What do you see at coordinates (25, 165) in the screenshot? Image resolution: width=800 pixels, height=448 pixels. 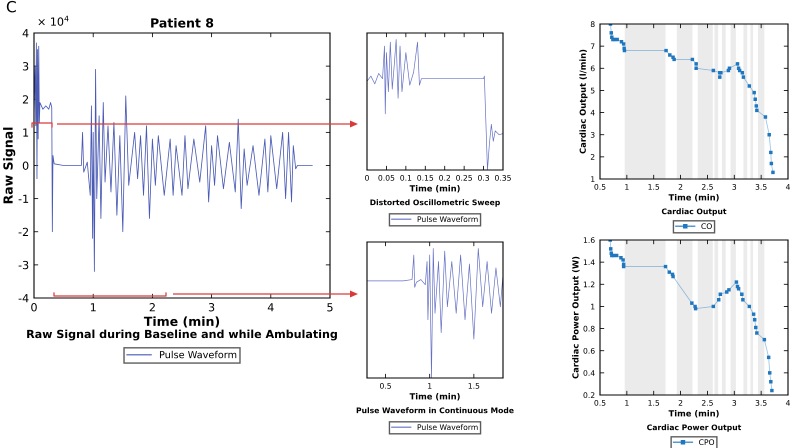 I see `y-tick-label: 0` at bounding box center [25, 165].